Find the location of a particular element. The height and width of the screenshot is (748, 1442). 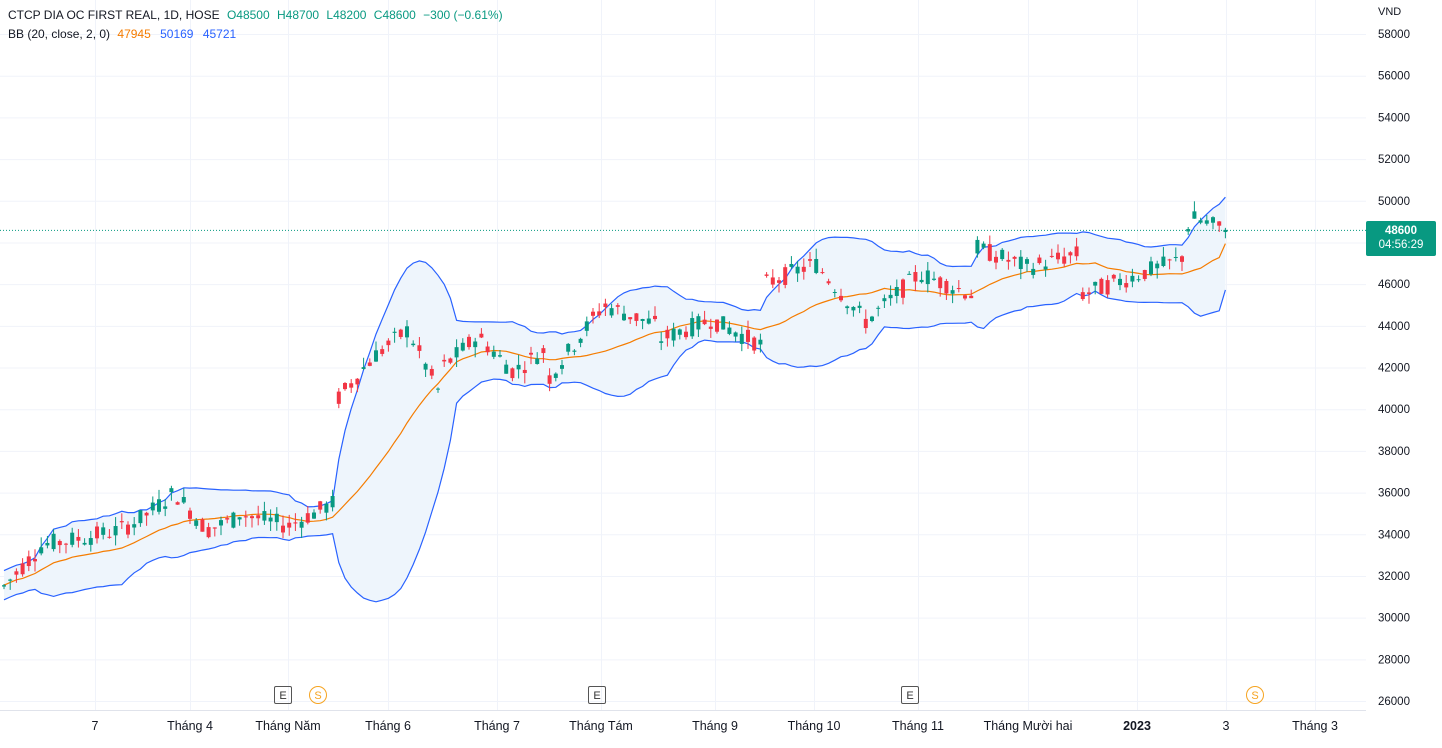

time-tick-label: Tháng Mười hai is located at coordinates (1028, 726).